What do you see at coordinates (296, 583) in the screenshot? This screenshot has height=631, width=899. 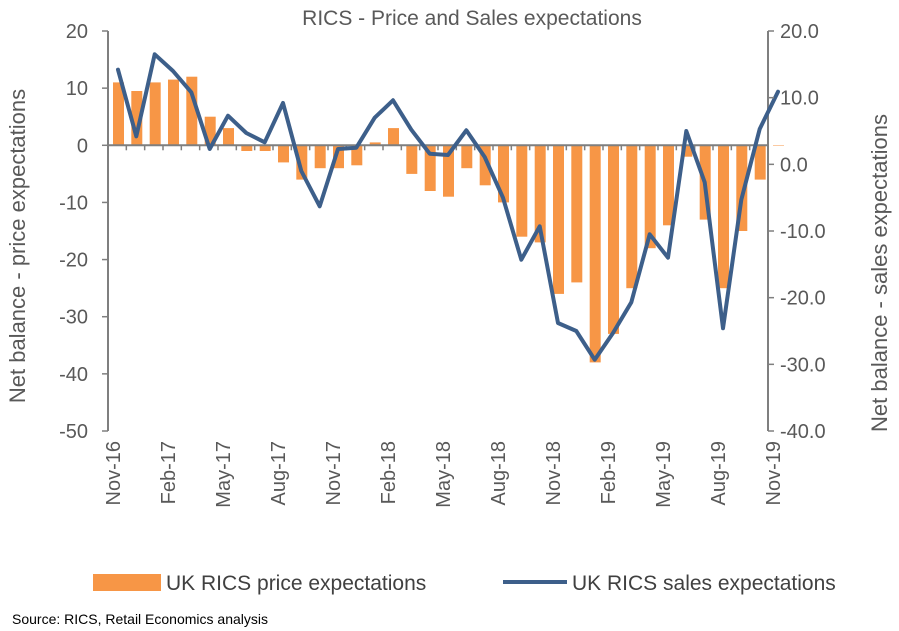 I see `legend-label-price: UK RICS price expectations` at bounding box center [296, 583].